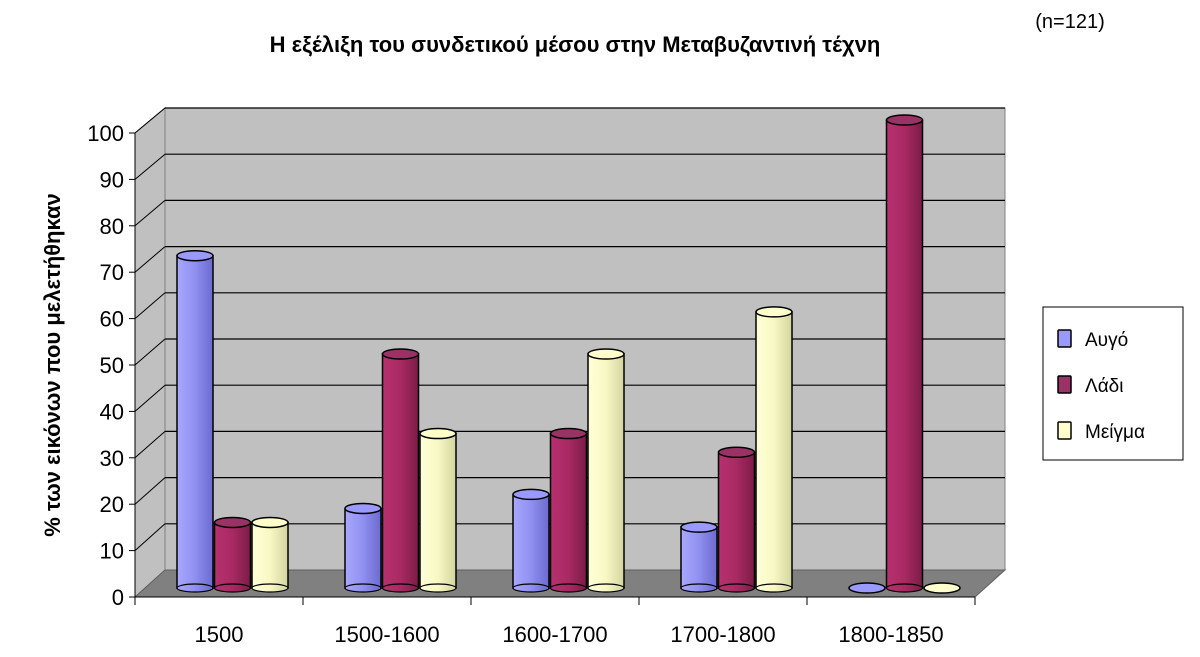 The image size is (1200, 657). What do you see at coordinates (195, 421) in the screenshot?
I see `bar-Αυγό-1500` at bounding box center [195, 421].